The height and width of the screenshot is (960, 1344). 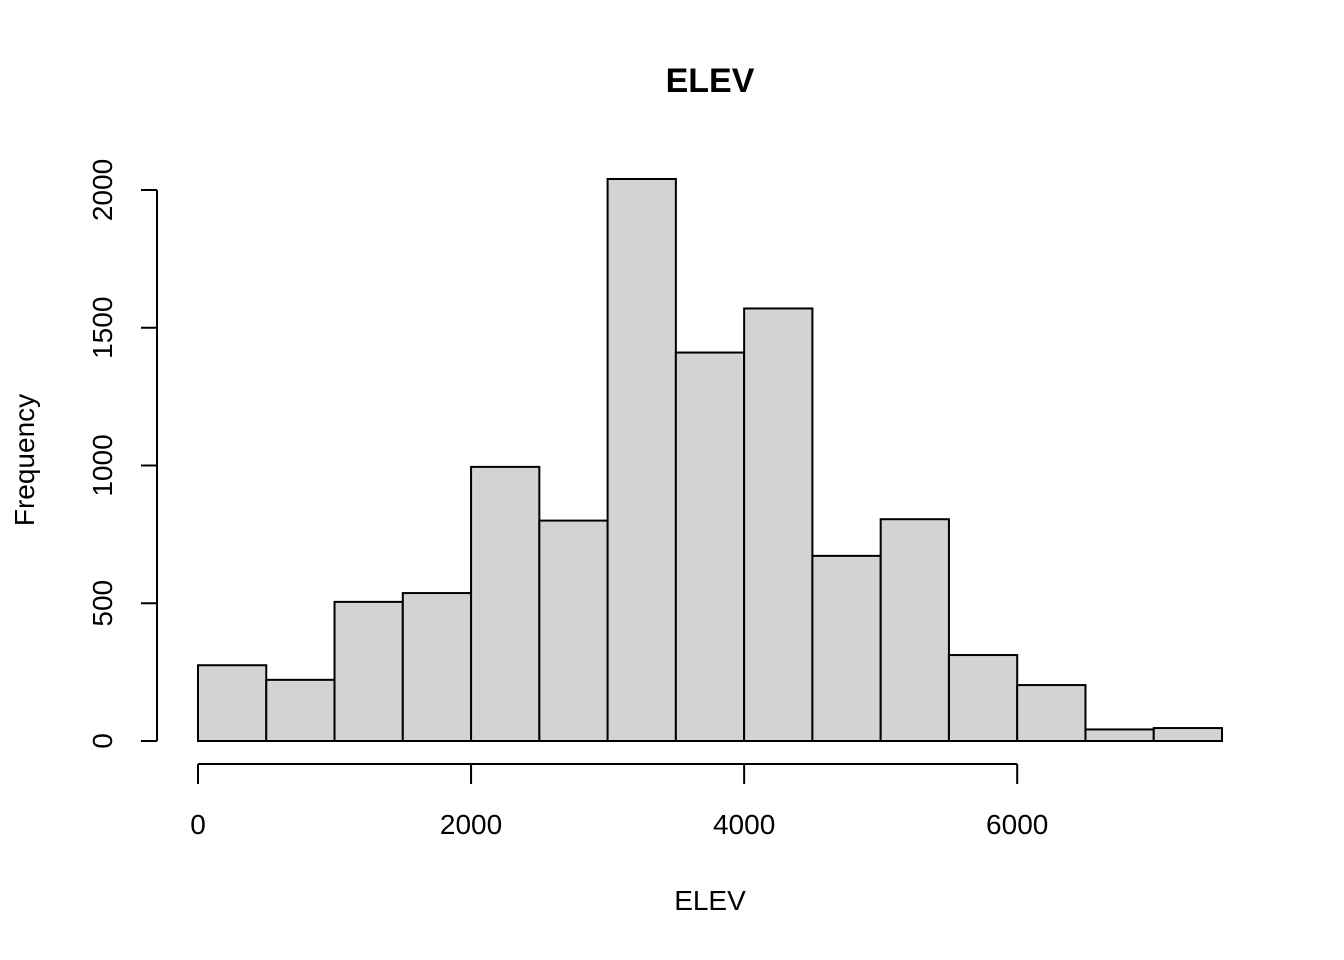 I want to click on x-tick-label-1: 2000, so click(x=471, y=824).